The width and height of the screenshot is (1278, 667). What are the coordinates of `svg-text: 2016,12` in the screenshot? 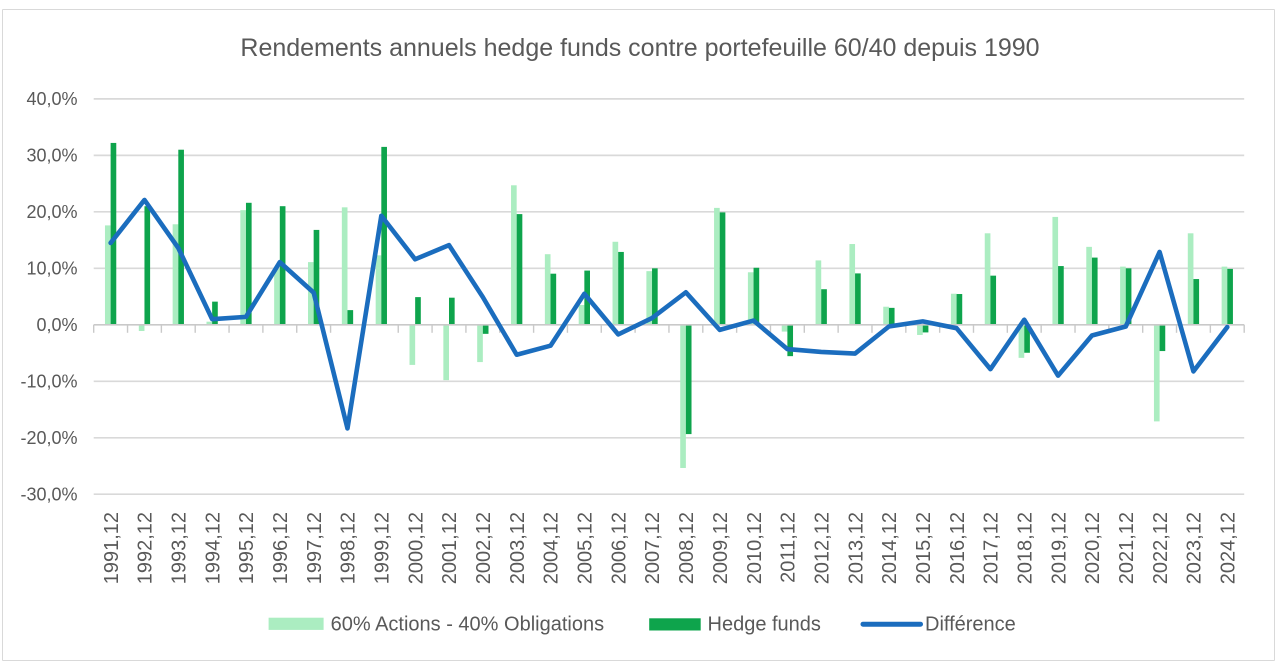 It's located at (958, 548).